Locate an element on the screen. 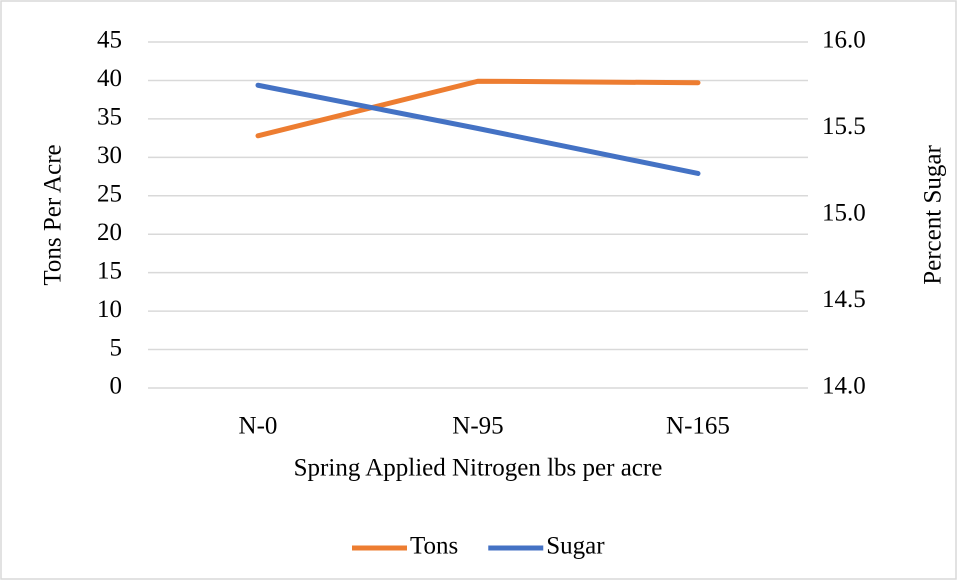 The image size is (957, 580). x-tick-label: N-95 is located at coordinates (477, 426).